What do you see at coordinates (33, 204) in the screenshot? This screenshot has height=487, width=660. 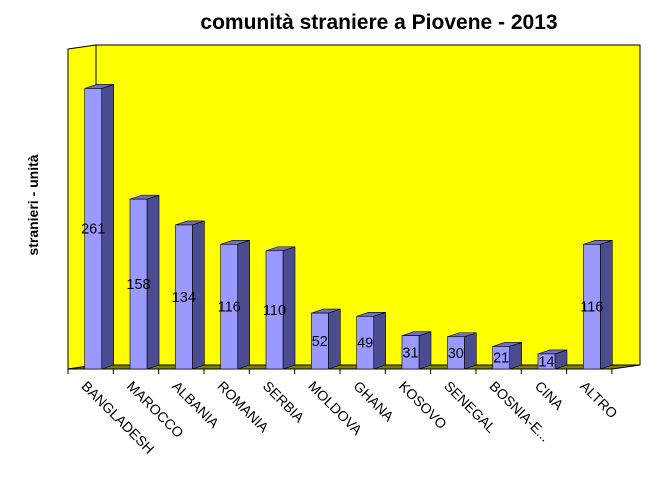 I see `y-axis-label: stranieri - unità` at bounding box center [33, 204].